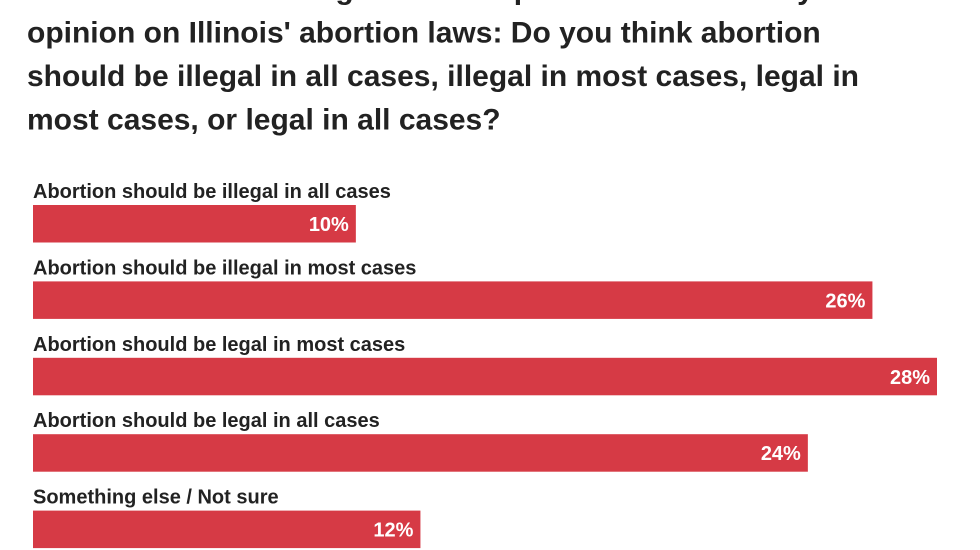  What do you see at coordinates (264, 120) in the screenshot?
I see `chart-title: most cases, or legal in all cases?` at bounding box center [264, 120].